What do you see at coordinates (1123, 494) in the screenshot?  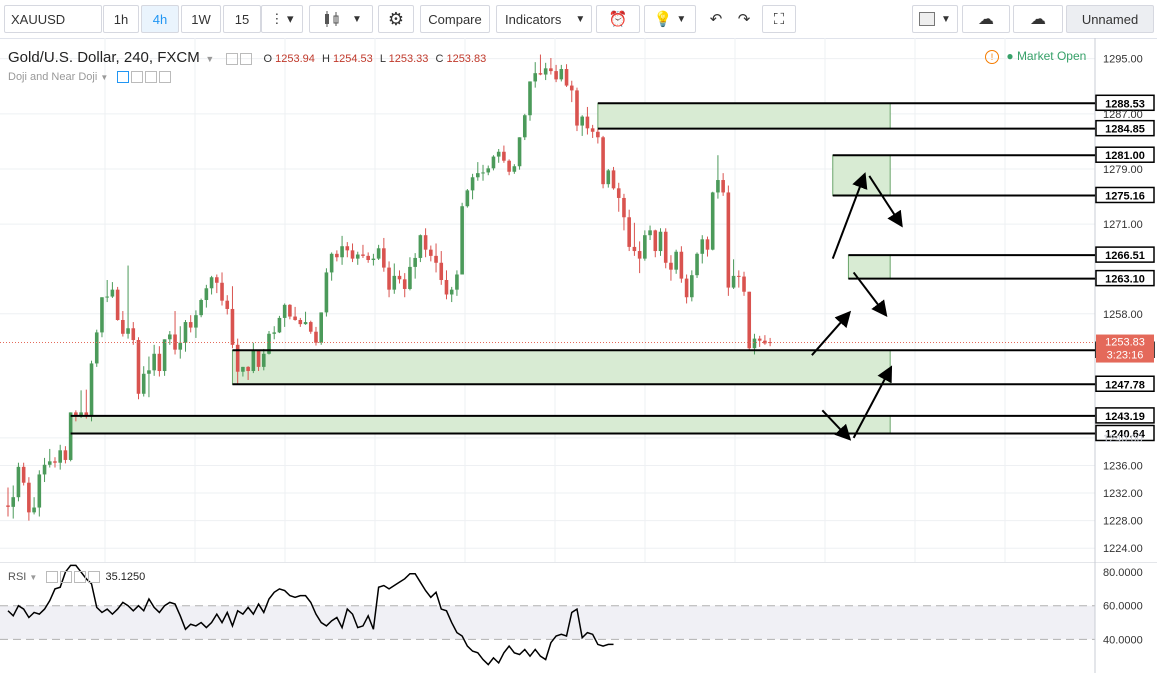 I see `price-tick-label: 1232.00` at bounding box center [1123, 494].